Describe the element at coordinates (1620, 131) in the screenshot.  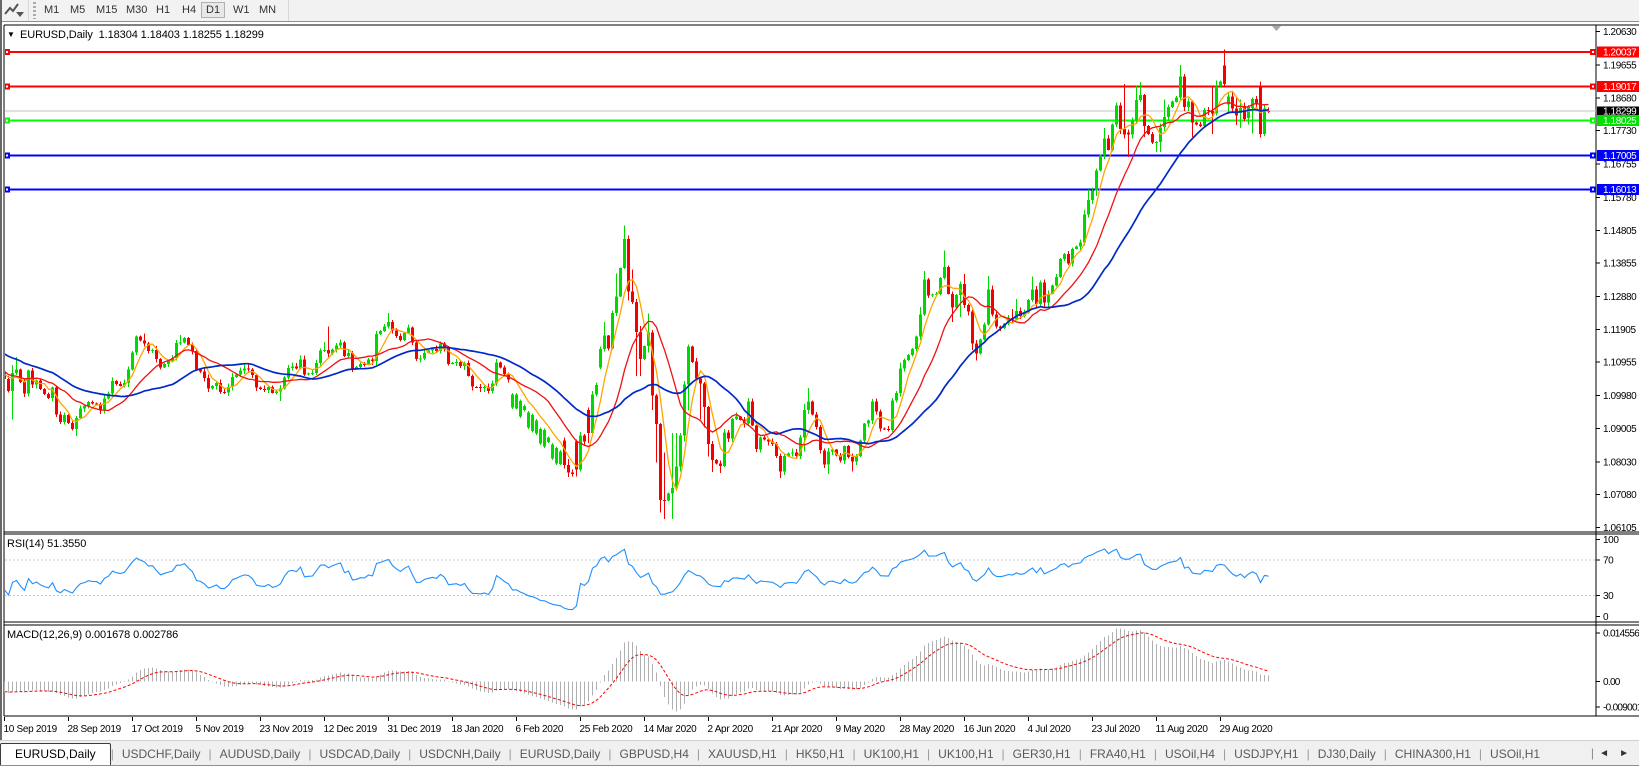
I see `svg-text: 1.17730` at that location.